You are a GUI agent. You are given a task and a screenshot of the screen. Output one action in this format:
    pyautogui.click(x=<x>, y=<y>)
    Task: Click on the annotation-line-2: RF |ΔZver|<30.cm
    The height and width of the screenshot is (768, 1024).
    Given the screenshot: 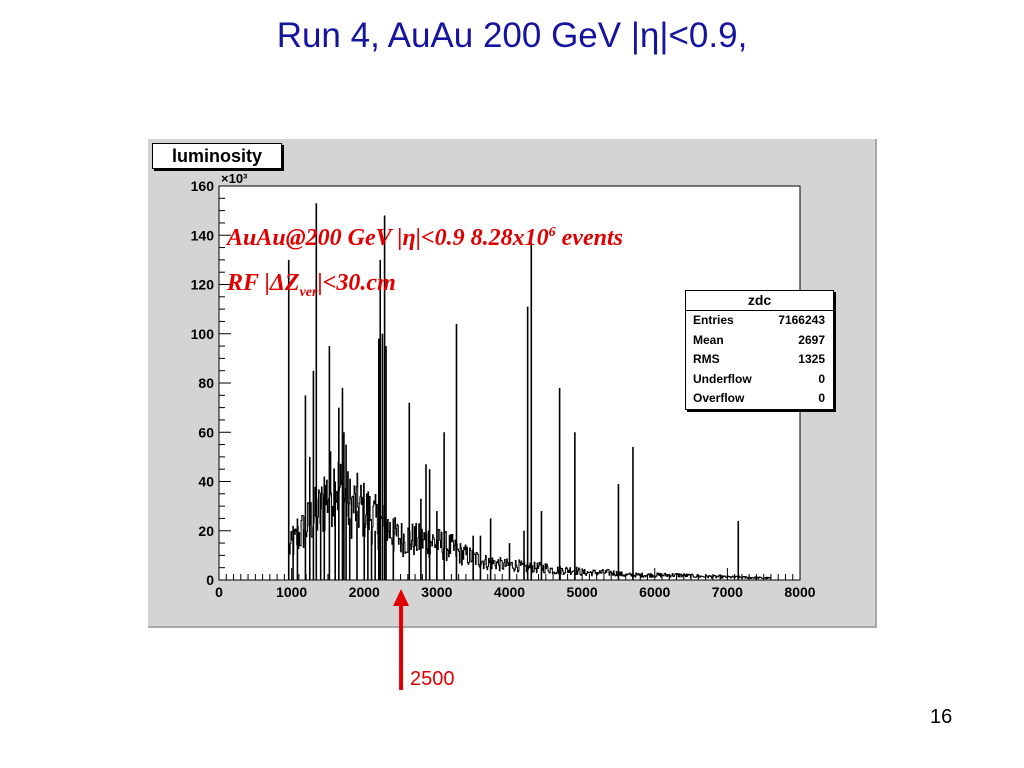 What is the action you would take?
    pyautogui.click(x=311, y=285)
    